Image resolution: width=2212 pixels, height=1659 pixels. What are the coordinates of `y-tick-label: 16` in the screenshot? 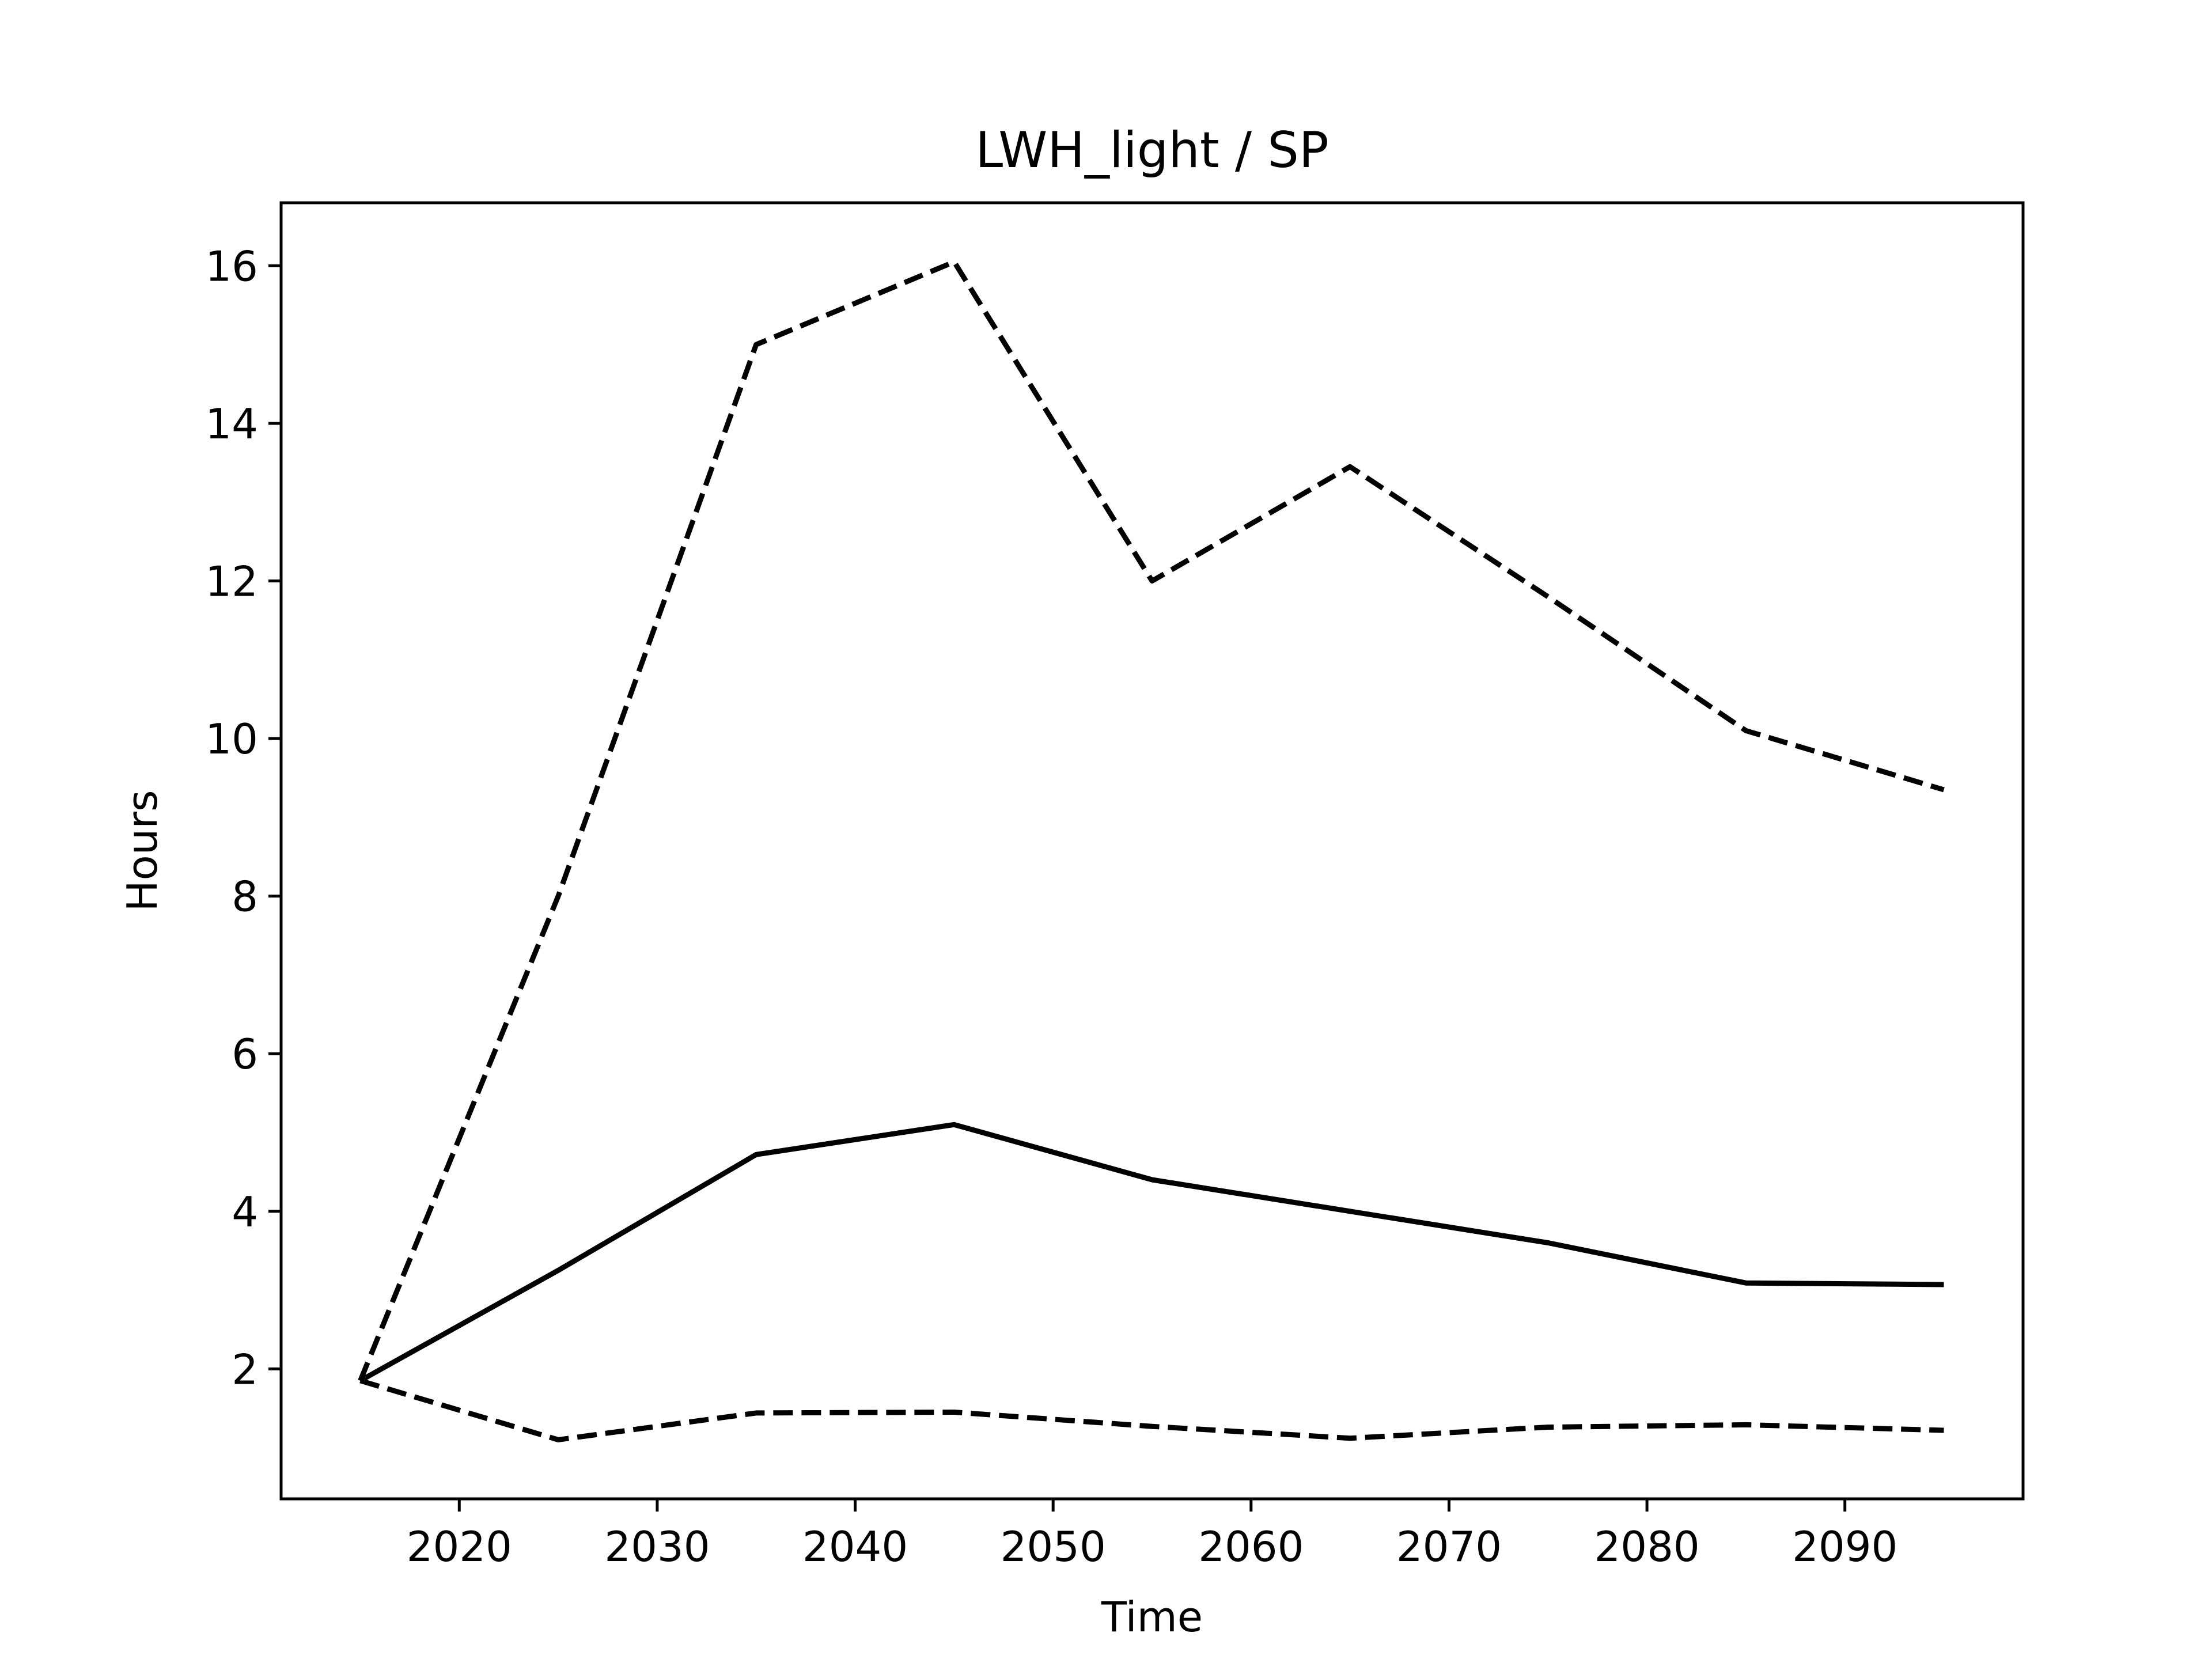 It's located at (231, 266).